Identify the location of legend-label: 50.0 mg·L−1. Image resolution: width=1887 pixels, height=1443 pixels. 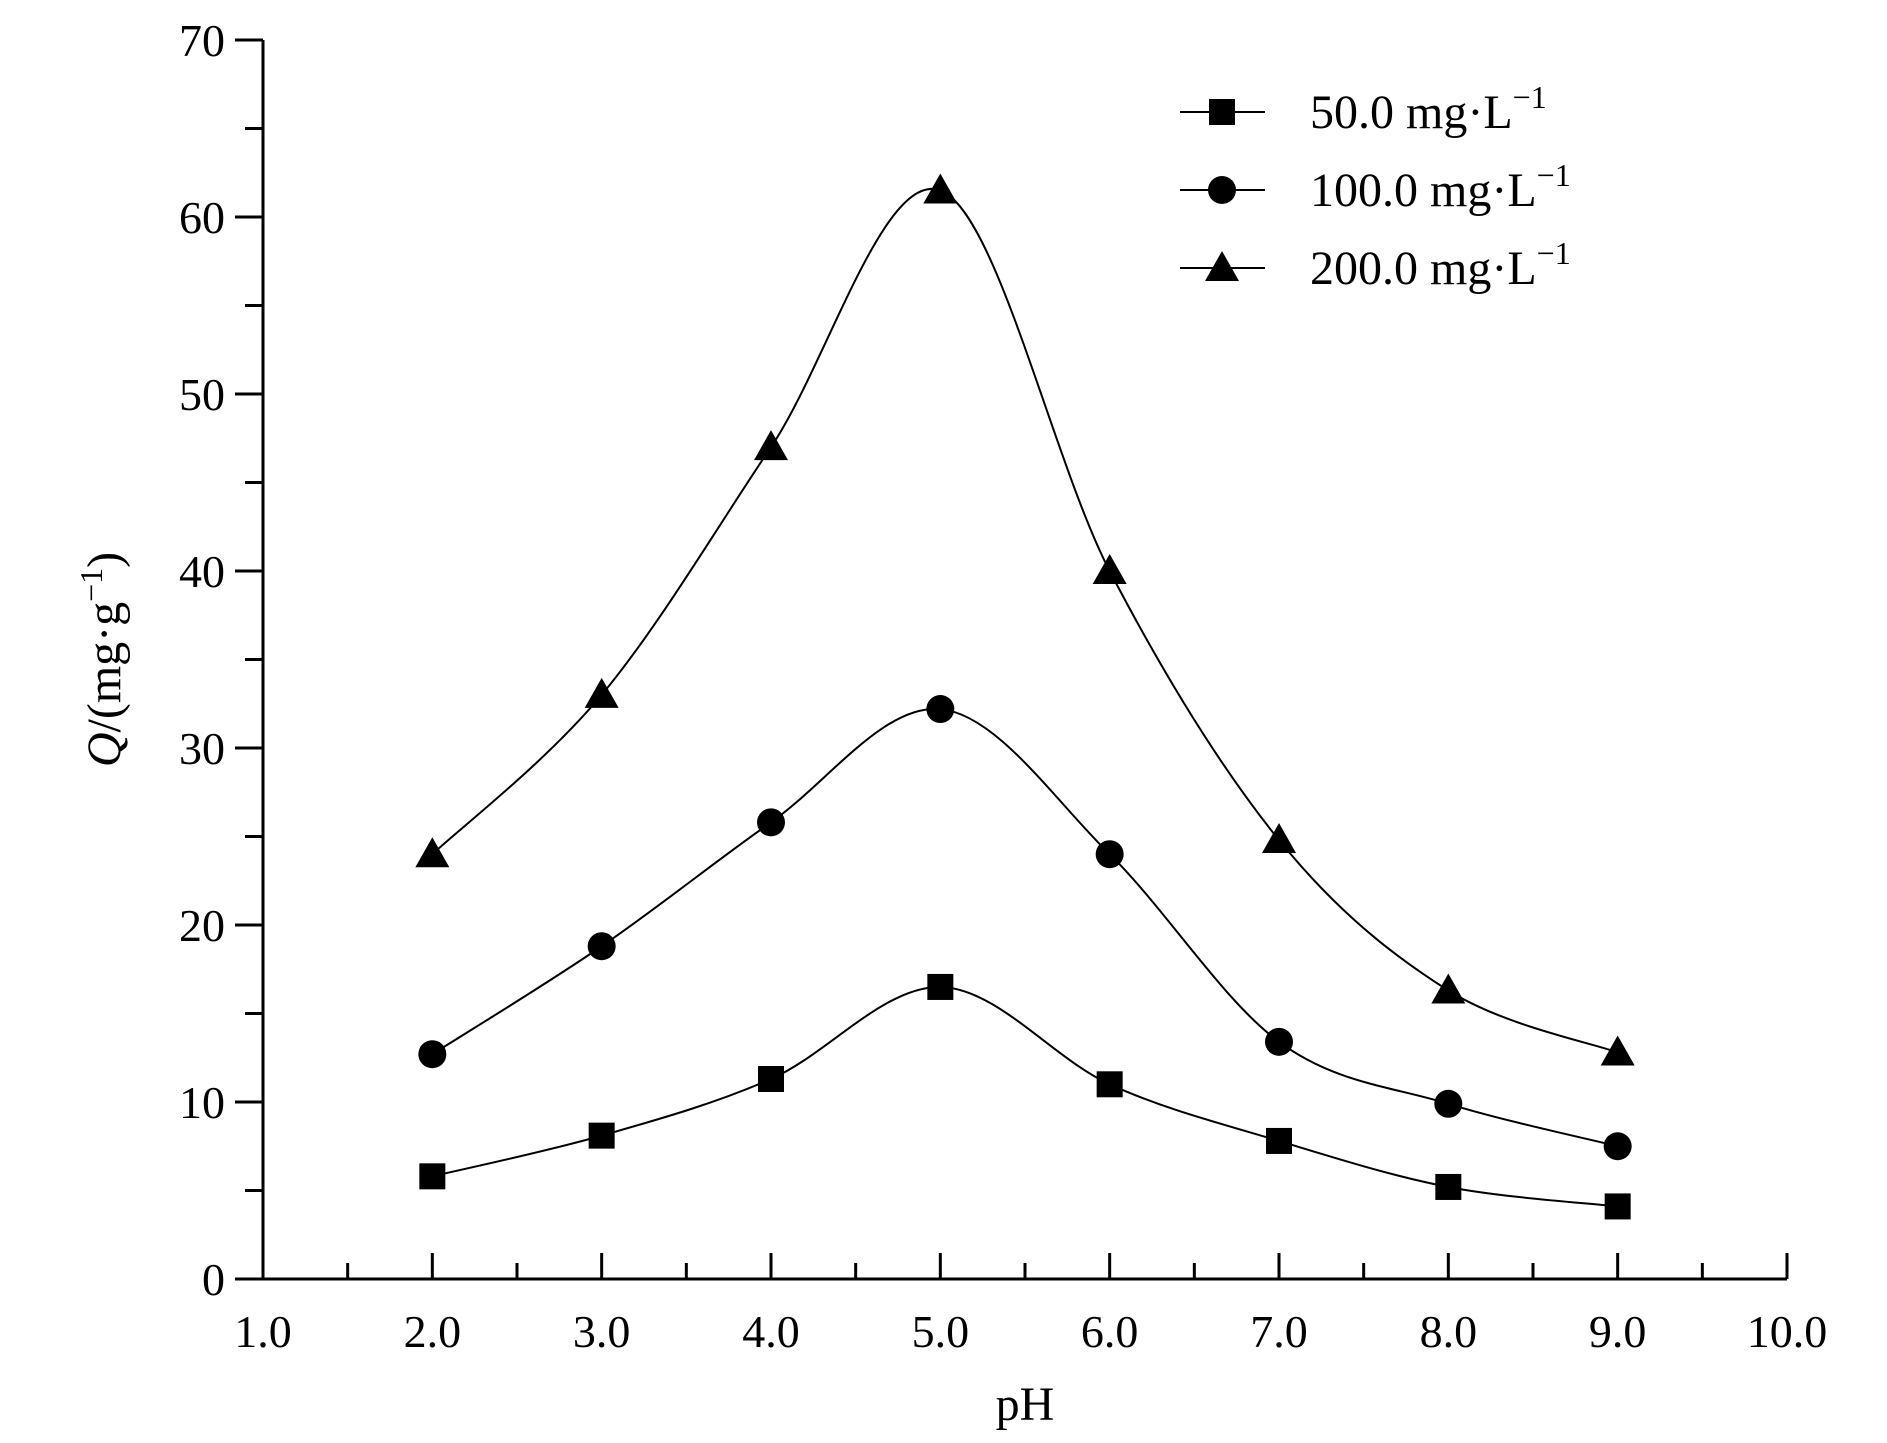
(1428, 109).